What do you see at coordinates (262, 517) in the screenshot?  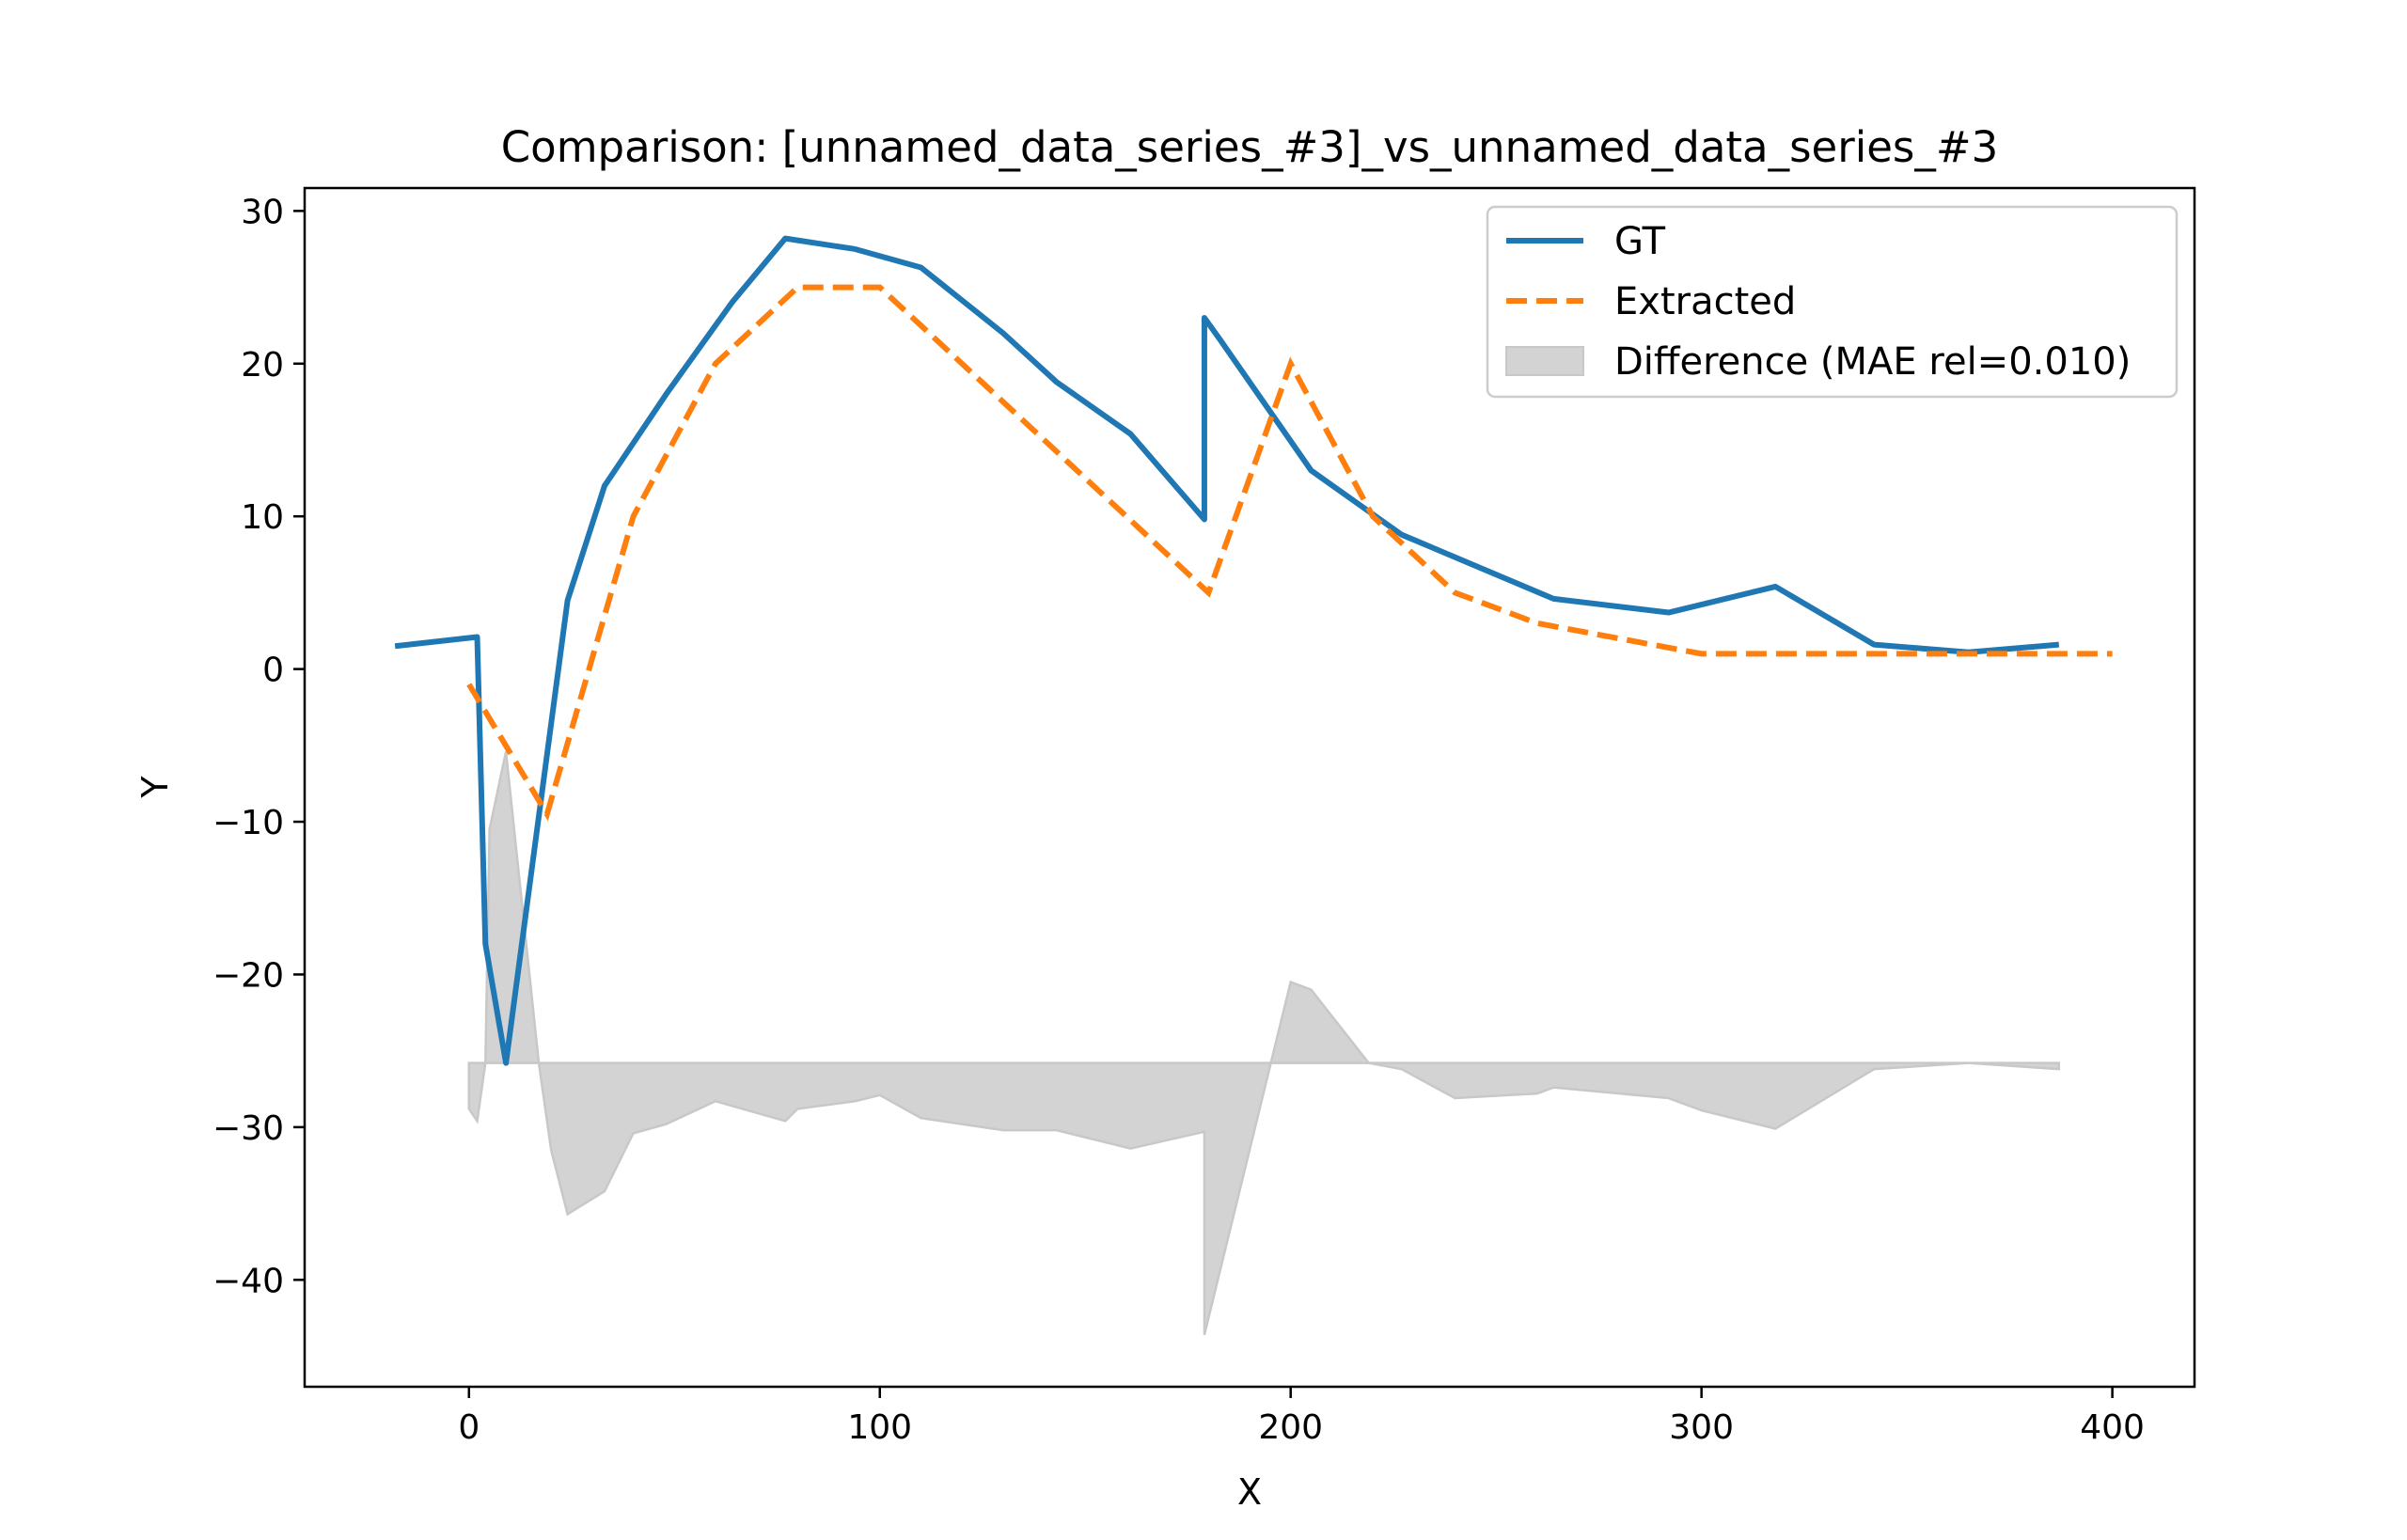 I see `y-tick-label: 10` at bounding box center [262, 517].